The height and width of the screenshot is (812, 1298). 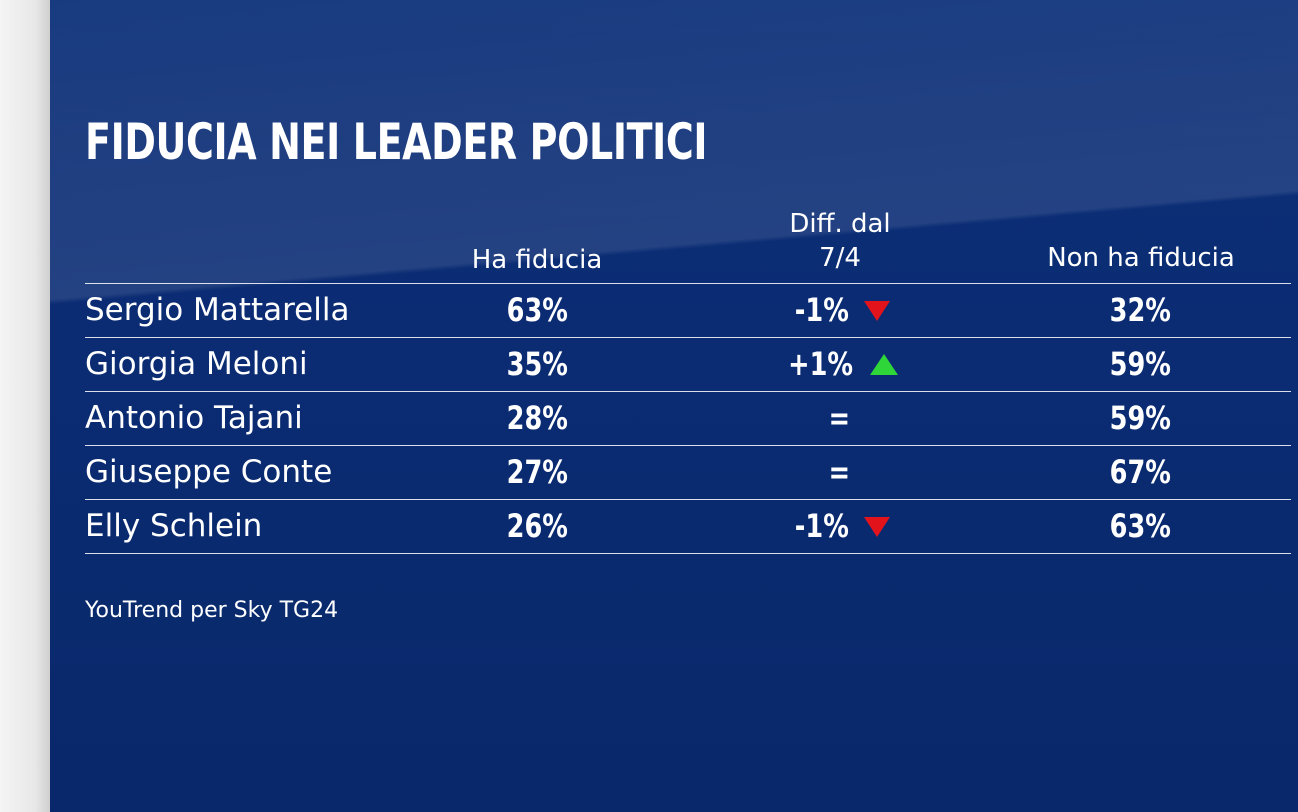 I want to click on ha-fiducia-text: 27%, so click(x=537, y=472).